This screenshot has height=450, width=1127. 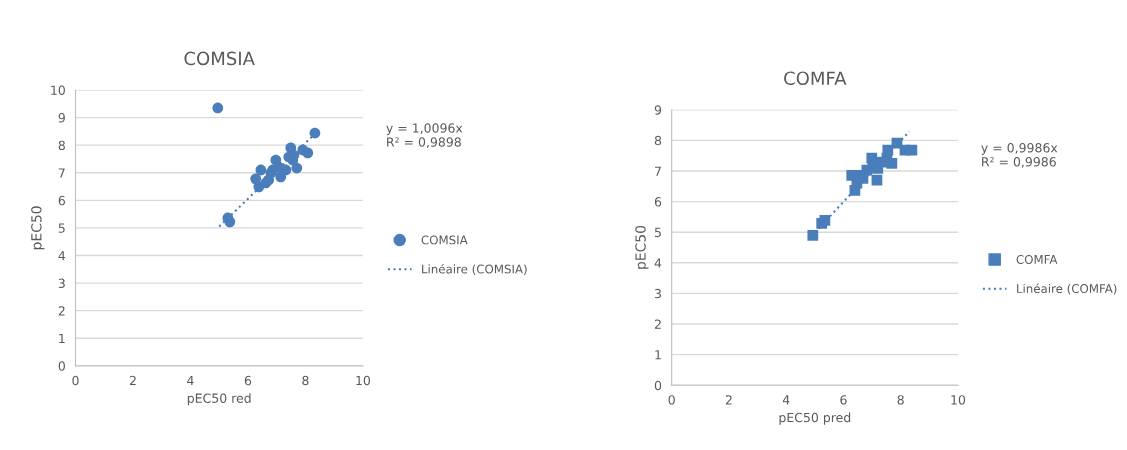 What do you see at coordinates (219, 399) in the screenshot?
I see `x-axis-title: pEC50 red` at bounding box center [219, 399].